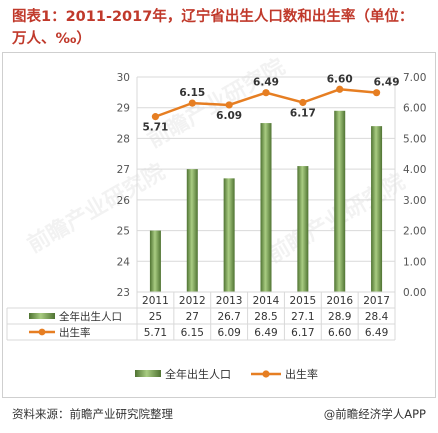 This screenshot has width=438, height=433. What do you see at coordinates (123, 232) in the screenshot?
I see `left-axis-tick-label: 25` at bounding box center [123, 232].